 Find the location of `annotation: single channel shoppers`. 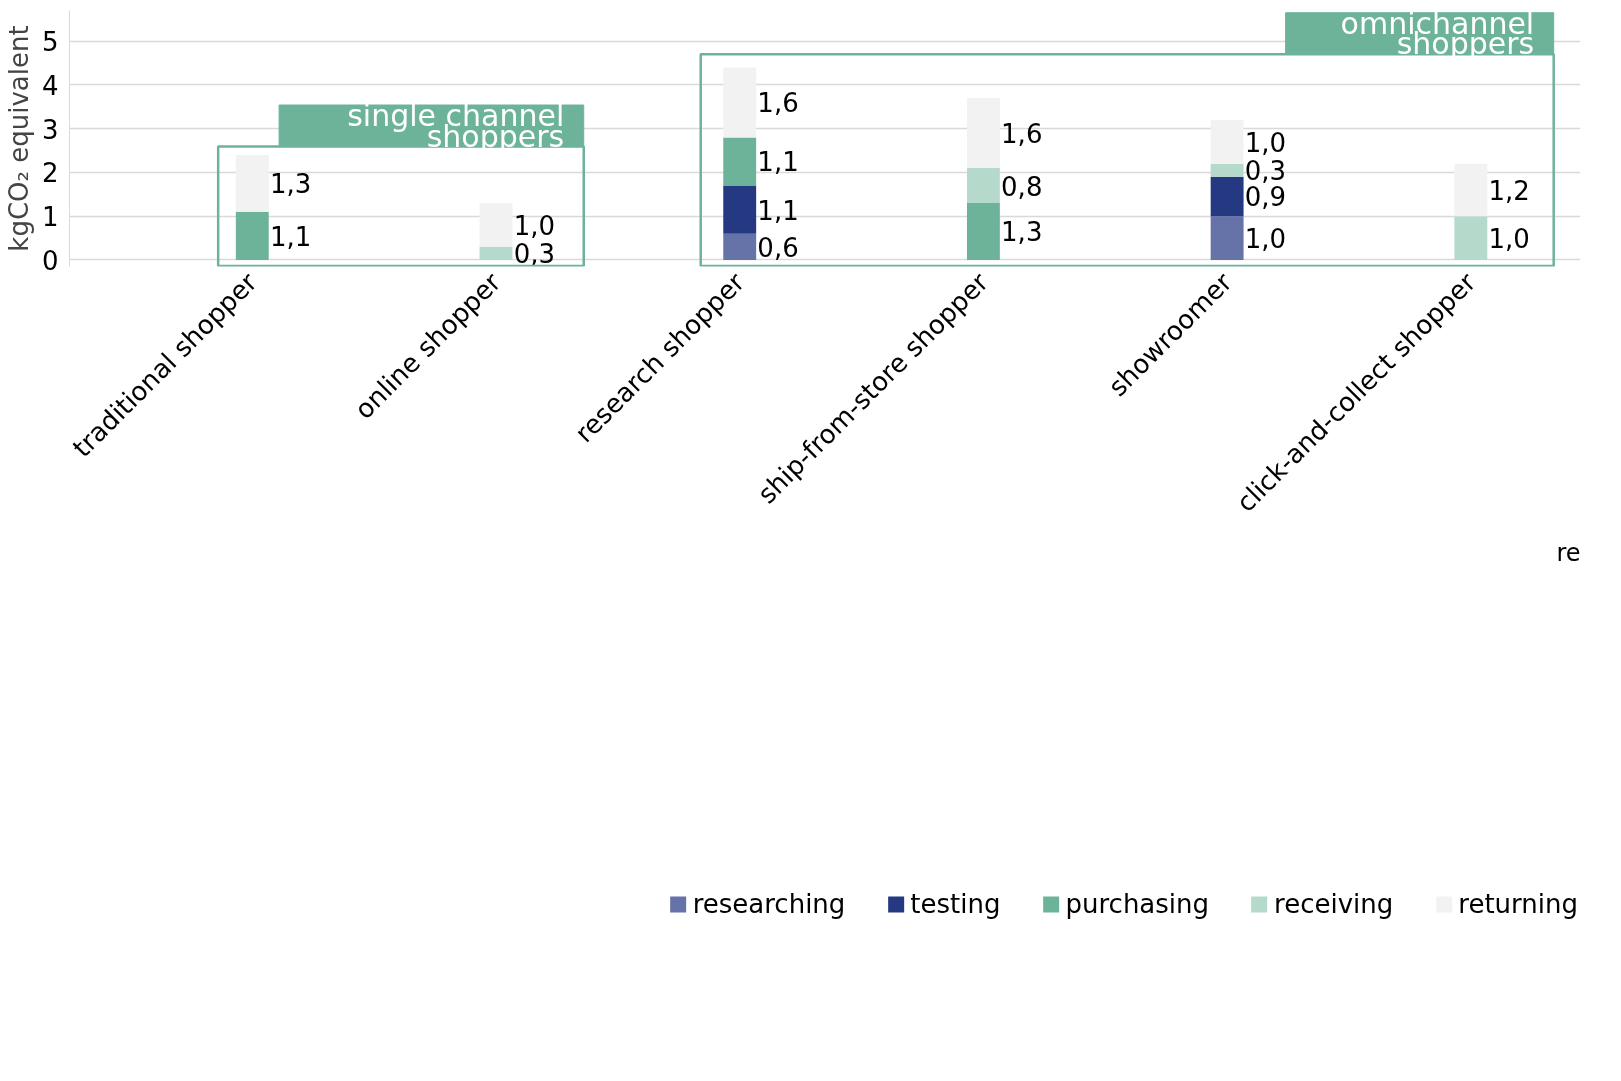

annotation: single channel shoppers is located at coordinates (456, 125).